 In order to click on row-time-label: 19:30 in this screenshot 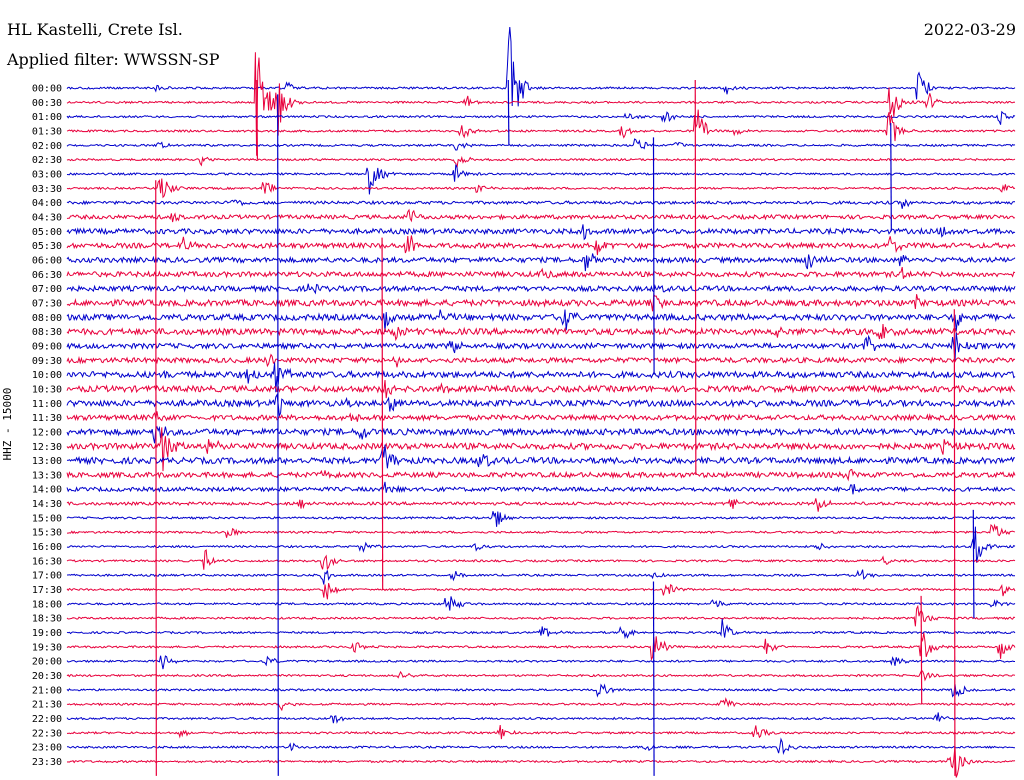, I will do `click(47, 647)`.